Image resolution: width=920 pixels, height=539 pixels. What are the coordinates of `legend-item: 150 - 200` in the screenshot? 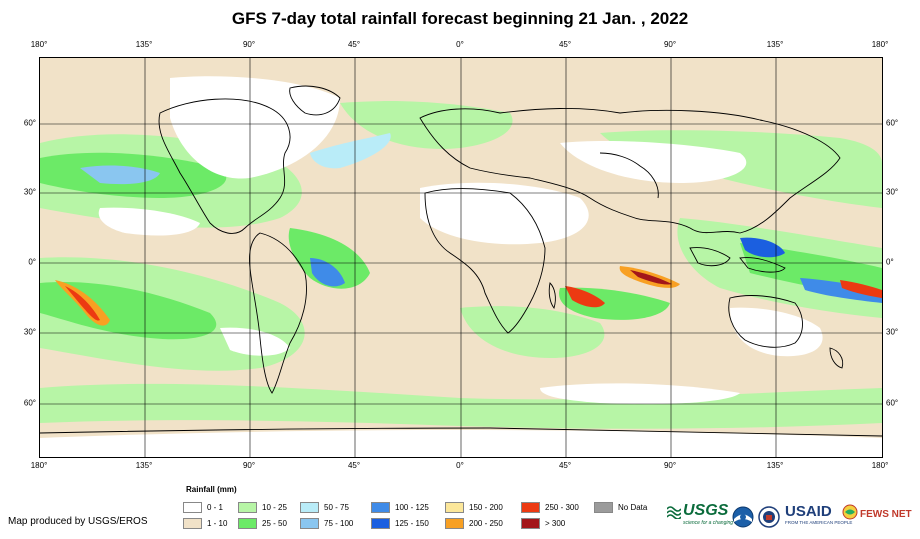 It's located at (492, 507).